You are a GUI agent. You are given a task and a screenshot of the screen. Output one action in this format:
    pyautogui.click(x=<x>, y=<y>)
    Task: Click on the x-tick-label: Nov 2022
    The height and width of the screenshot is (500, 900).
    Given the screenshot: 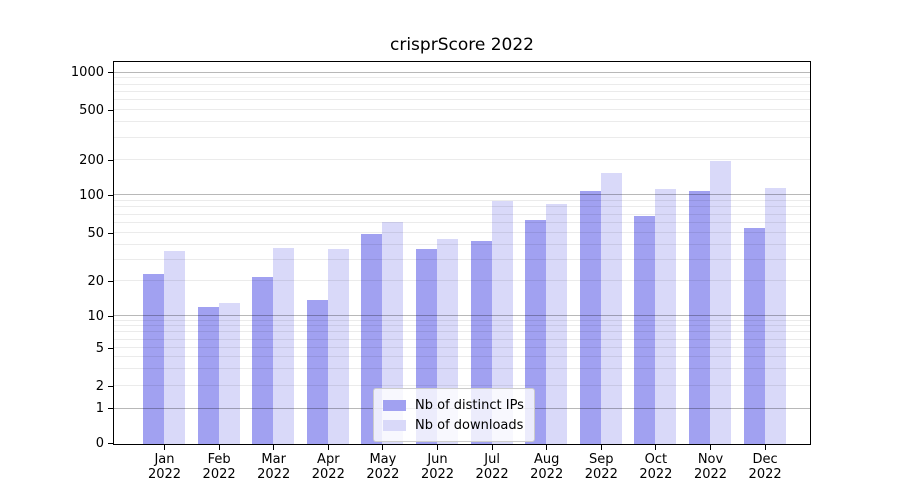 What is the action you would take?
    pyautogui.click(x=710, y=467)
    